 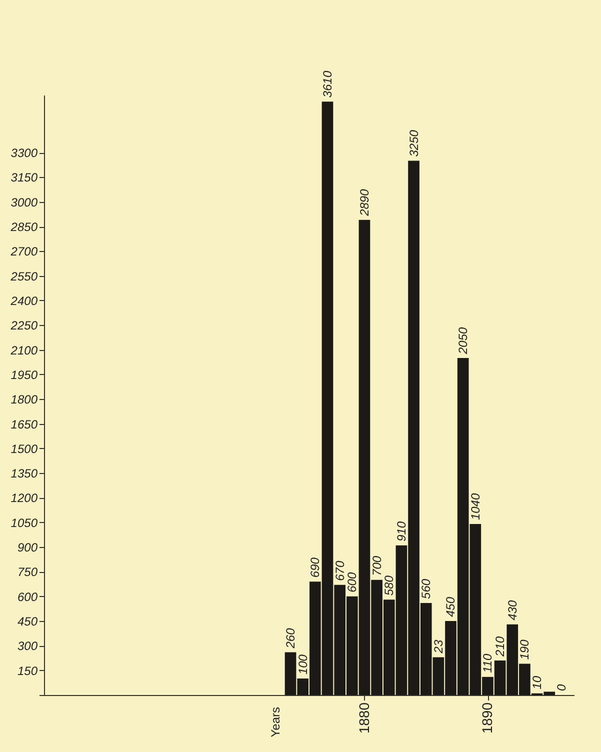 I want to click on y-tick-label: 2400, so click(x=24, y=301).